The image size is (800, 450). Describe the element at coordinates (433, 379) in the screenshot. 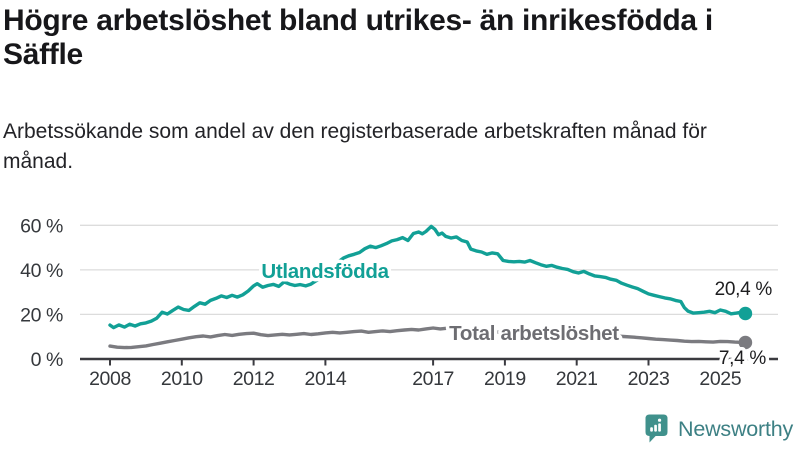

I see `x-axis-label: 2017` at that location.